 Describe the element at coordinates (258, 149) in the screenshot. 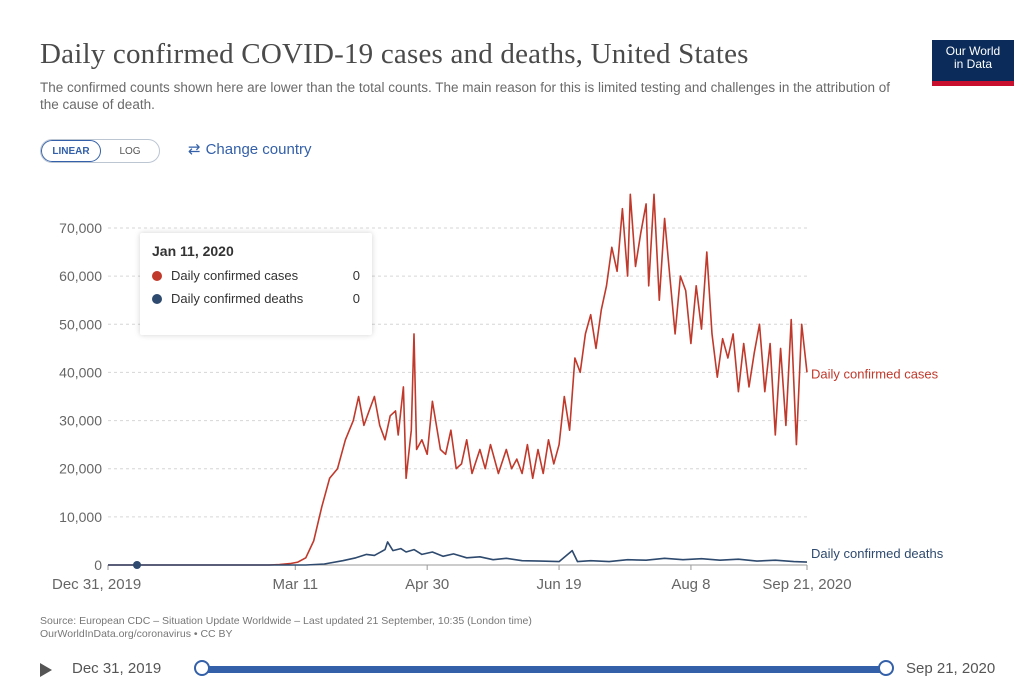

I see `change-country-label: Change country` at that location.